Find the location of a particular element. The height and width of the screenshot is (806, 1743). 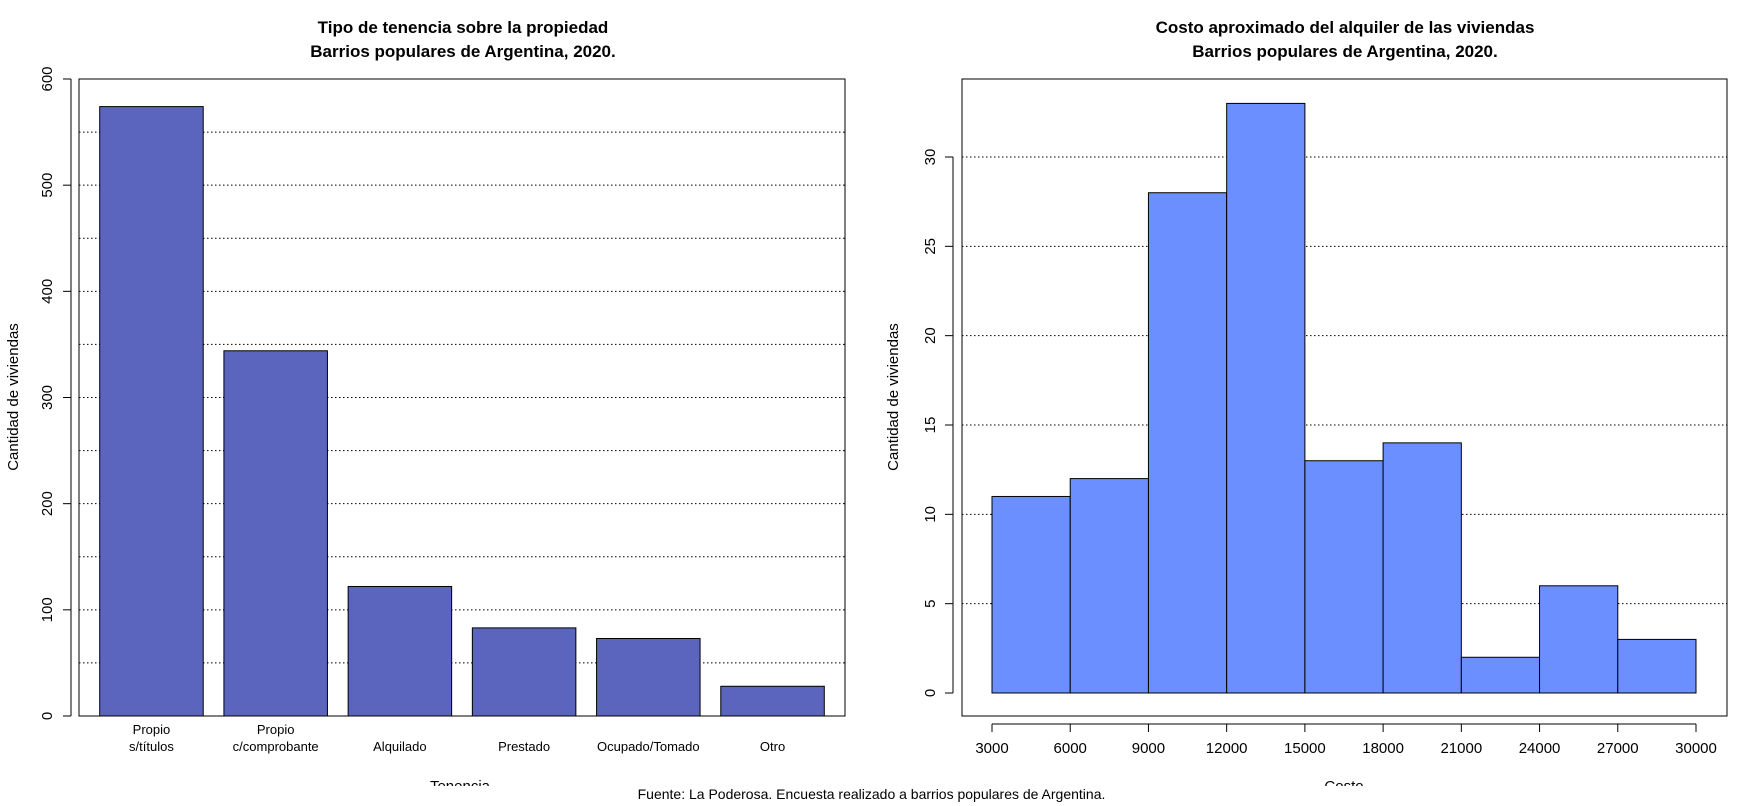

chart2-xtick-label: 3000 is located at coordinates (991, 748).